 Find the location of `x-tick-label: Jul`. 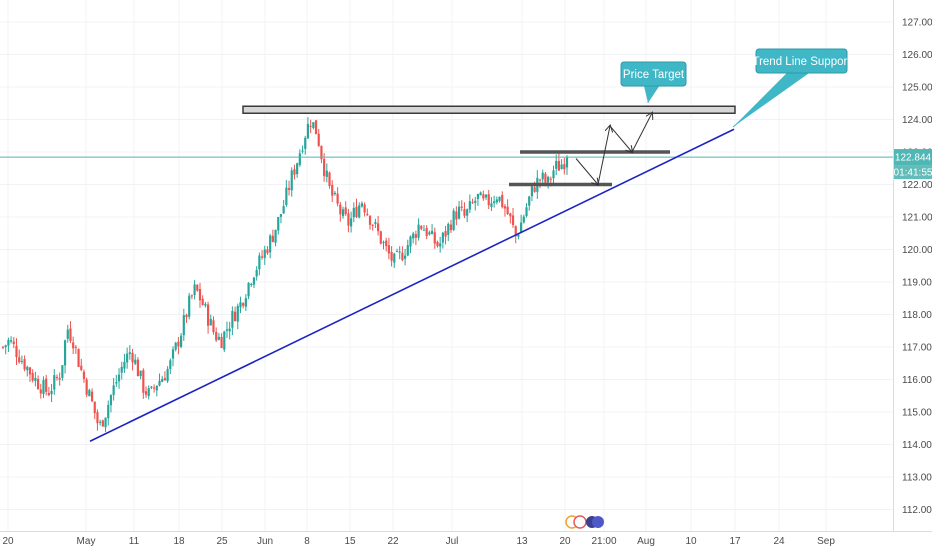

x-tick-label: Jul is located at coordinates (452, 541).